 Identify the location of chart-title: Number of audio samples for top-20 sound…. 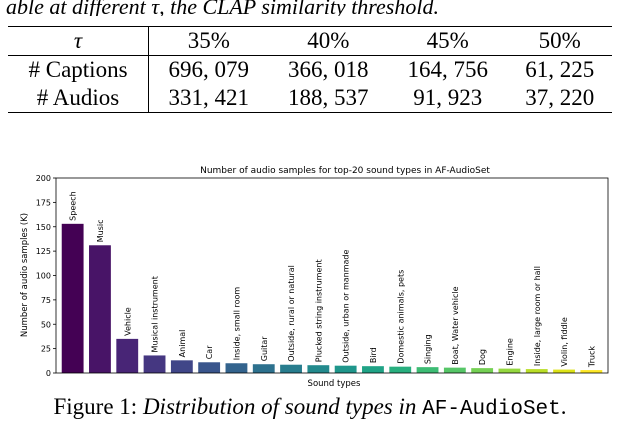
(345, 171).